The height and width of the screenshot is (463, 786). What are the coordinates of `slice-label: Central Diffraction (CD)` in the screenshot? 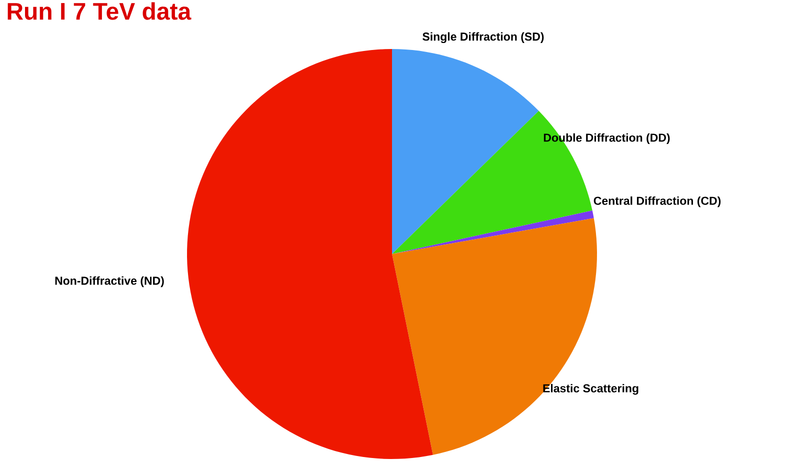 It's located at (657, 202).